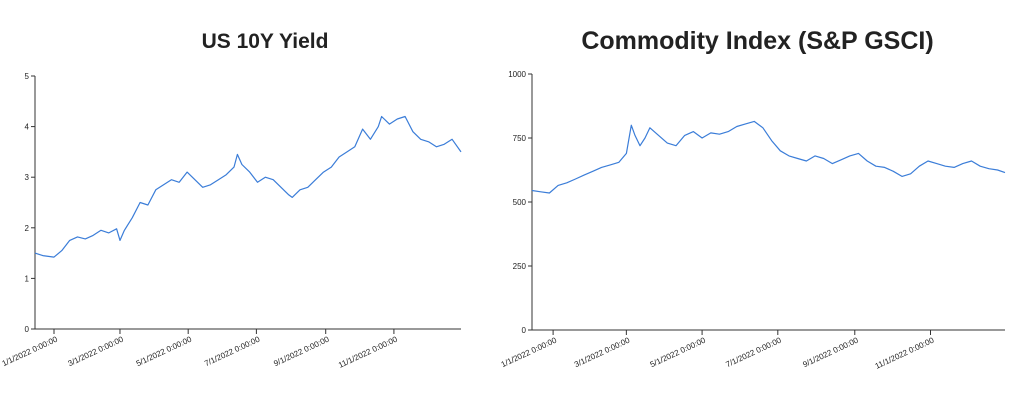 This screenshot has height=405, width=1015. I want to click on y-tick-label: 2, so click(27, 228).